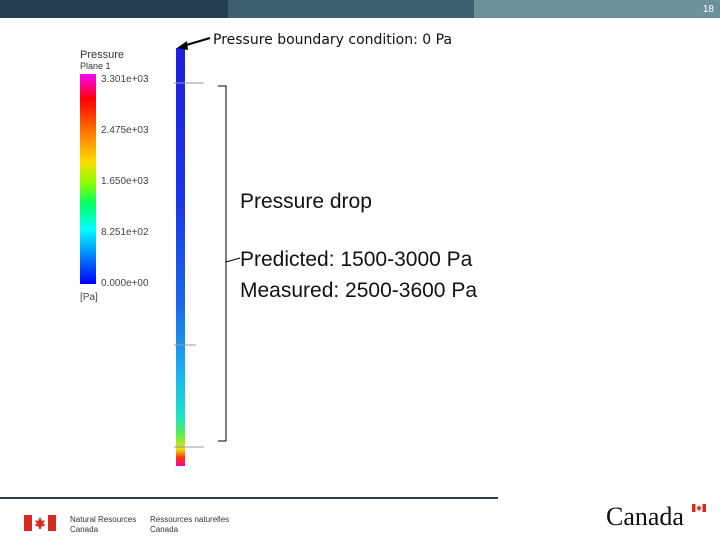 The image size is (720, 540). I want to click on boundary-condition-label: Pressure boundary condition: 0 Pa, so click(333, 40).